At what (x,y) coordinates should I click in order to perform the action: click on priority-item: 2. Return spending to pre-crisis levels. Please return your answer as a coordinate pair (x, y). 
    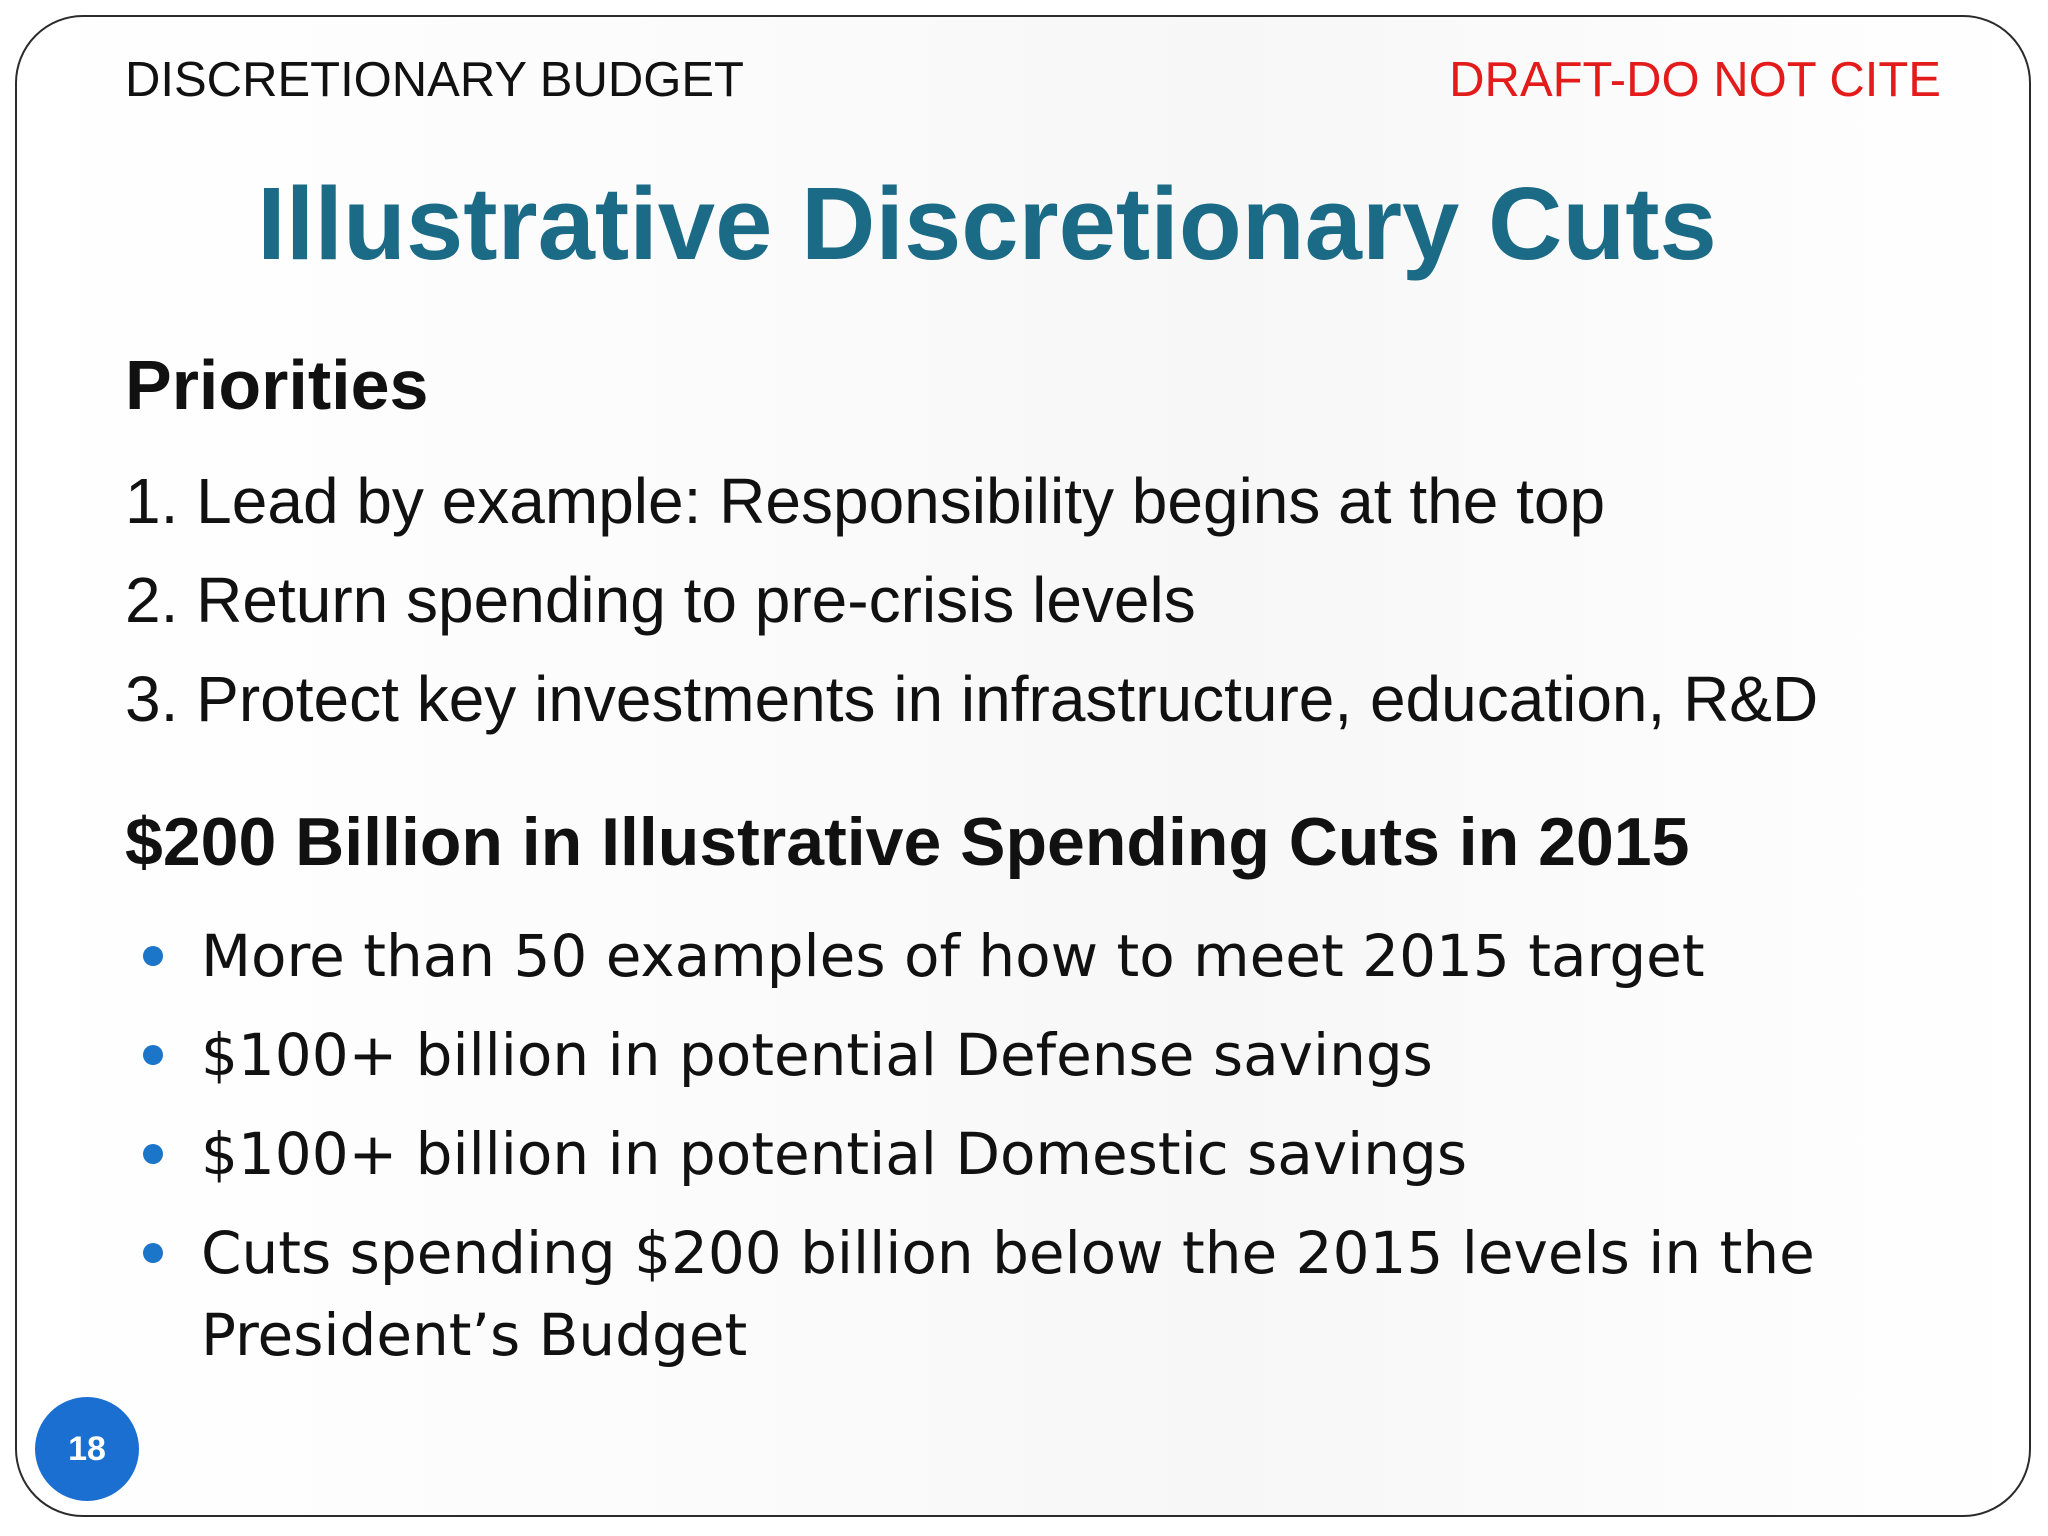
    Looking at the image, I should click on (660, 600).